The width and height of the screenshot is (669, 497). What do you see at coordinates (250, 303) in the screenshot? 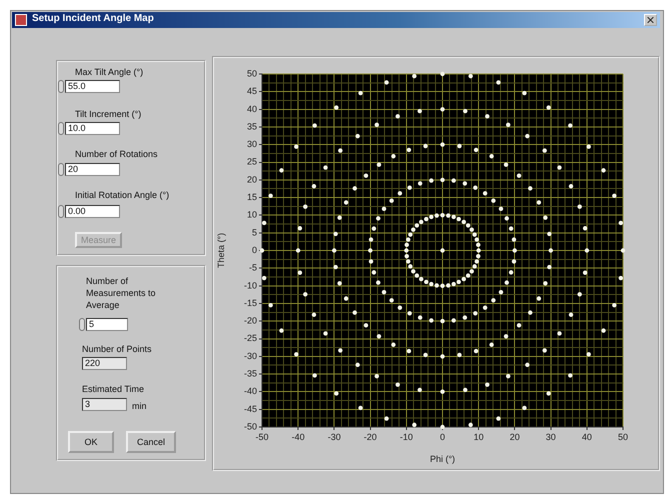
I see `y-tick-label: -15` at bounding box center [250, 303].